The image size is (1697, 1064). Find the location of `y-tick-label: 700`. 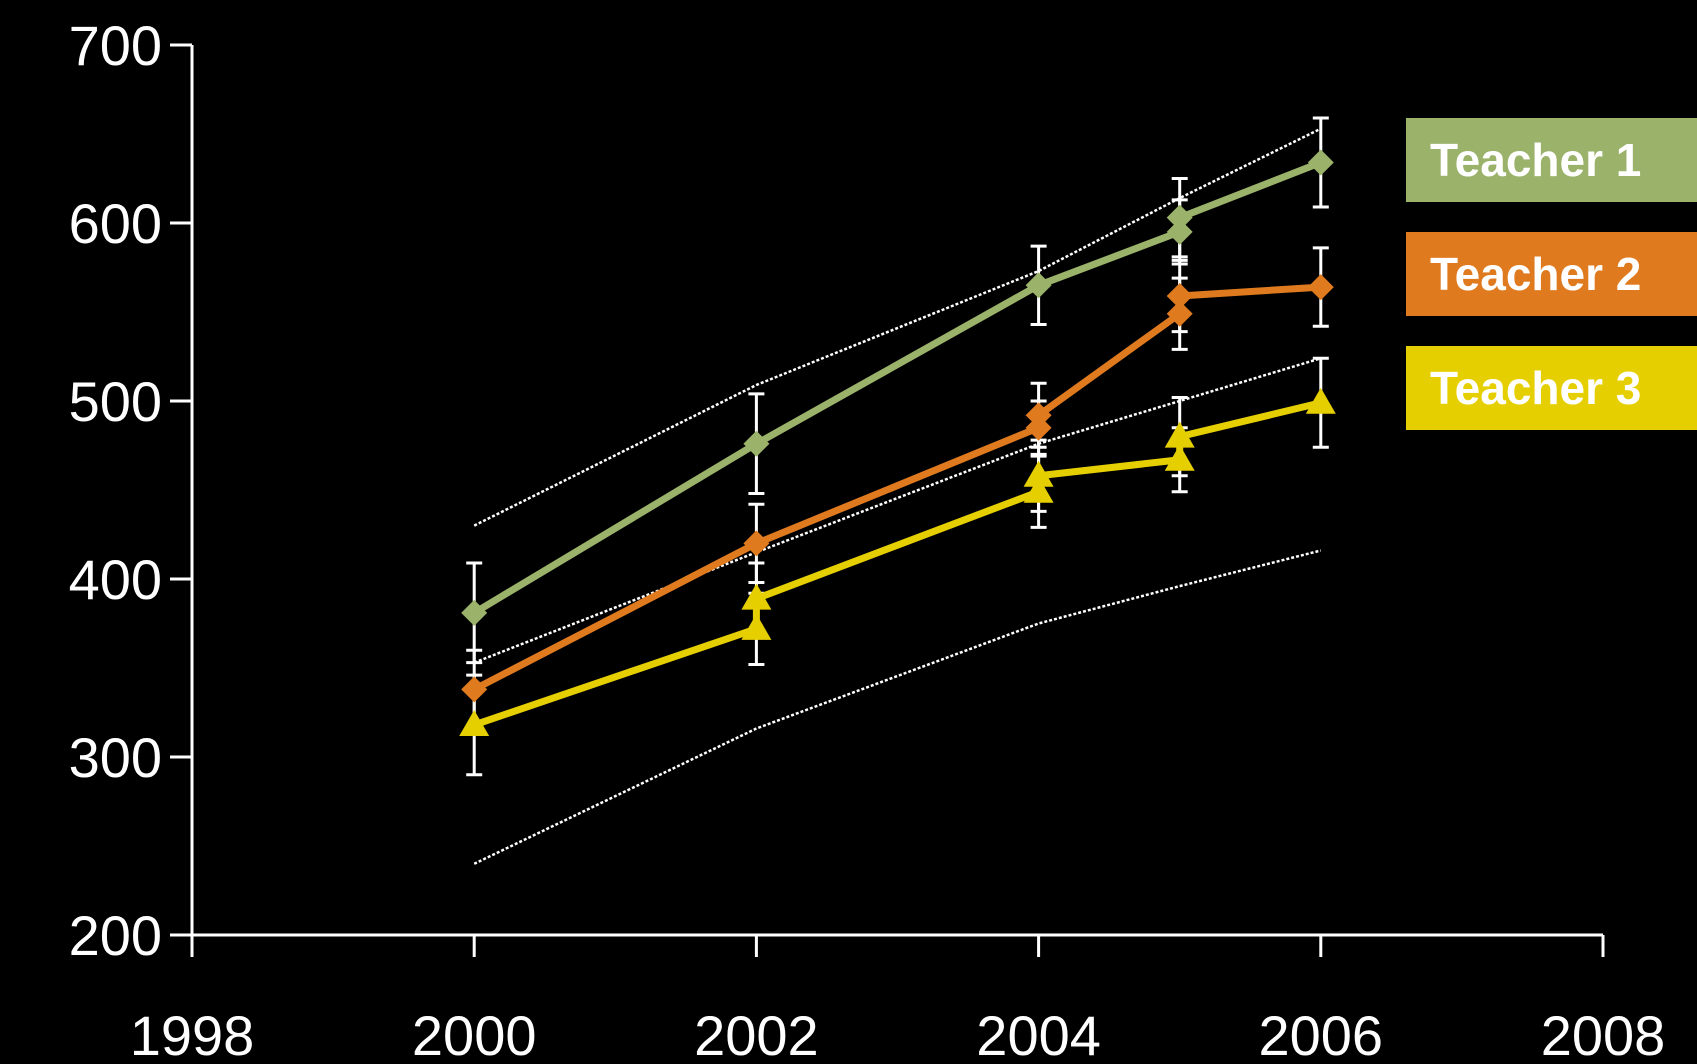

y-tick-label: 700 is located at coordinates (115, 45).